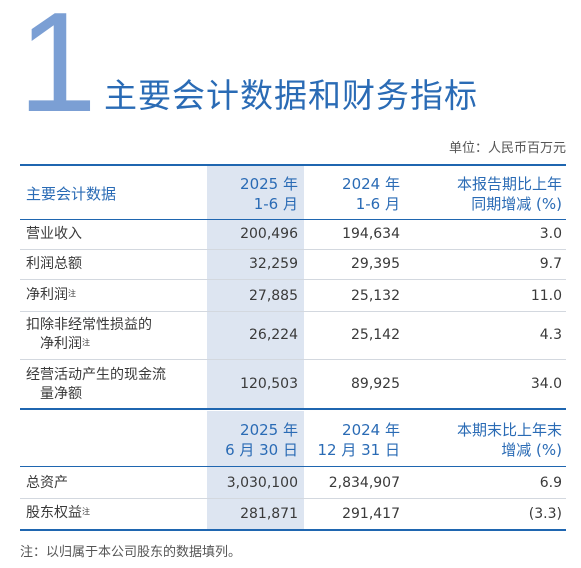 The image size is (581, 568). I want to click on footnote: 注：以归属于本公司股东的数据填列。, so click(131, 552).